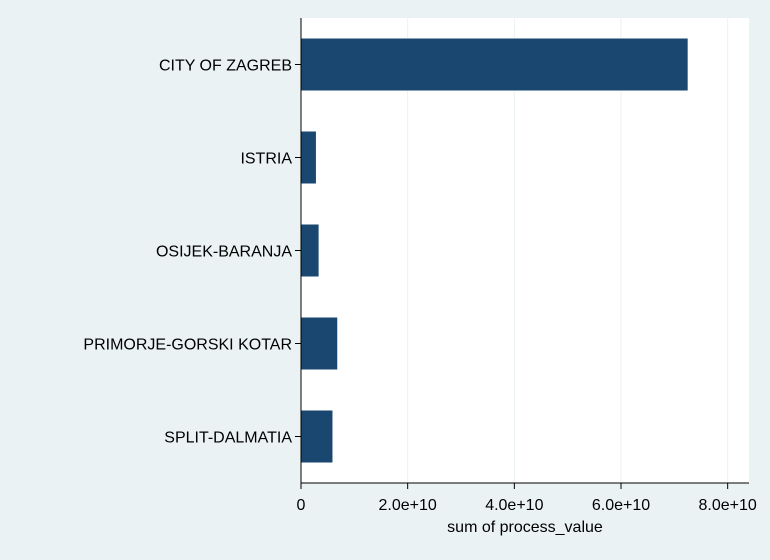  Describe the element at coordinates (621, 505) in the screenshot. I see `x-tick-label: 6.0e+10` at that location.